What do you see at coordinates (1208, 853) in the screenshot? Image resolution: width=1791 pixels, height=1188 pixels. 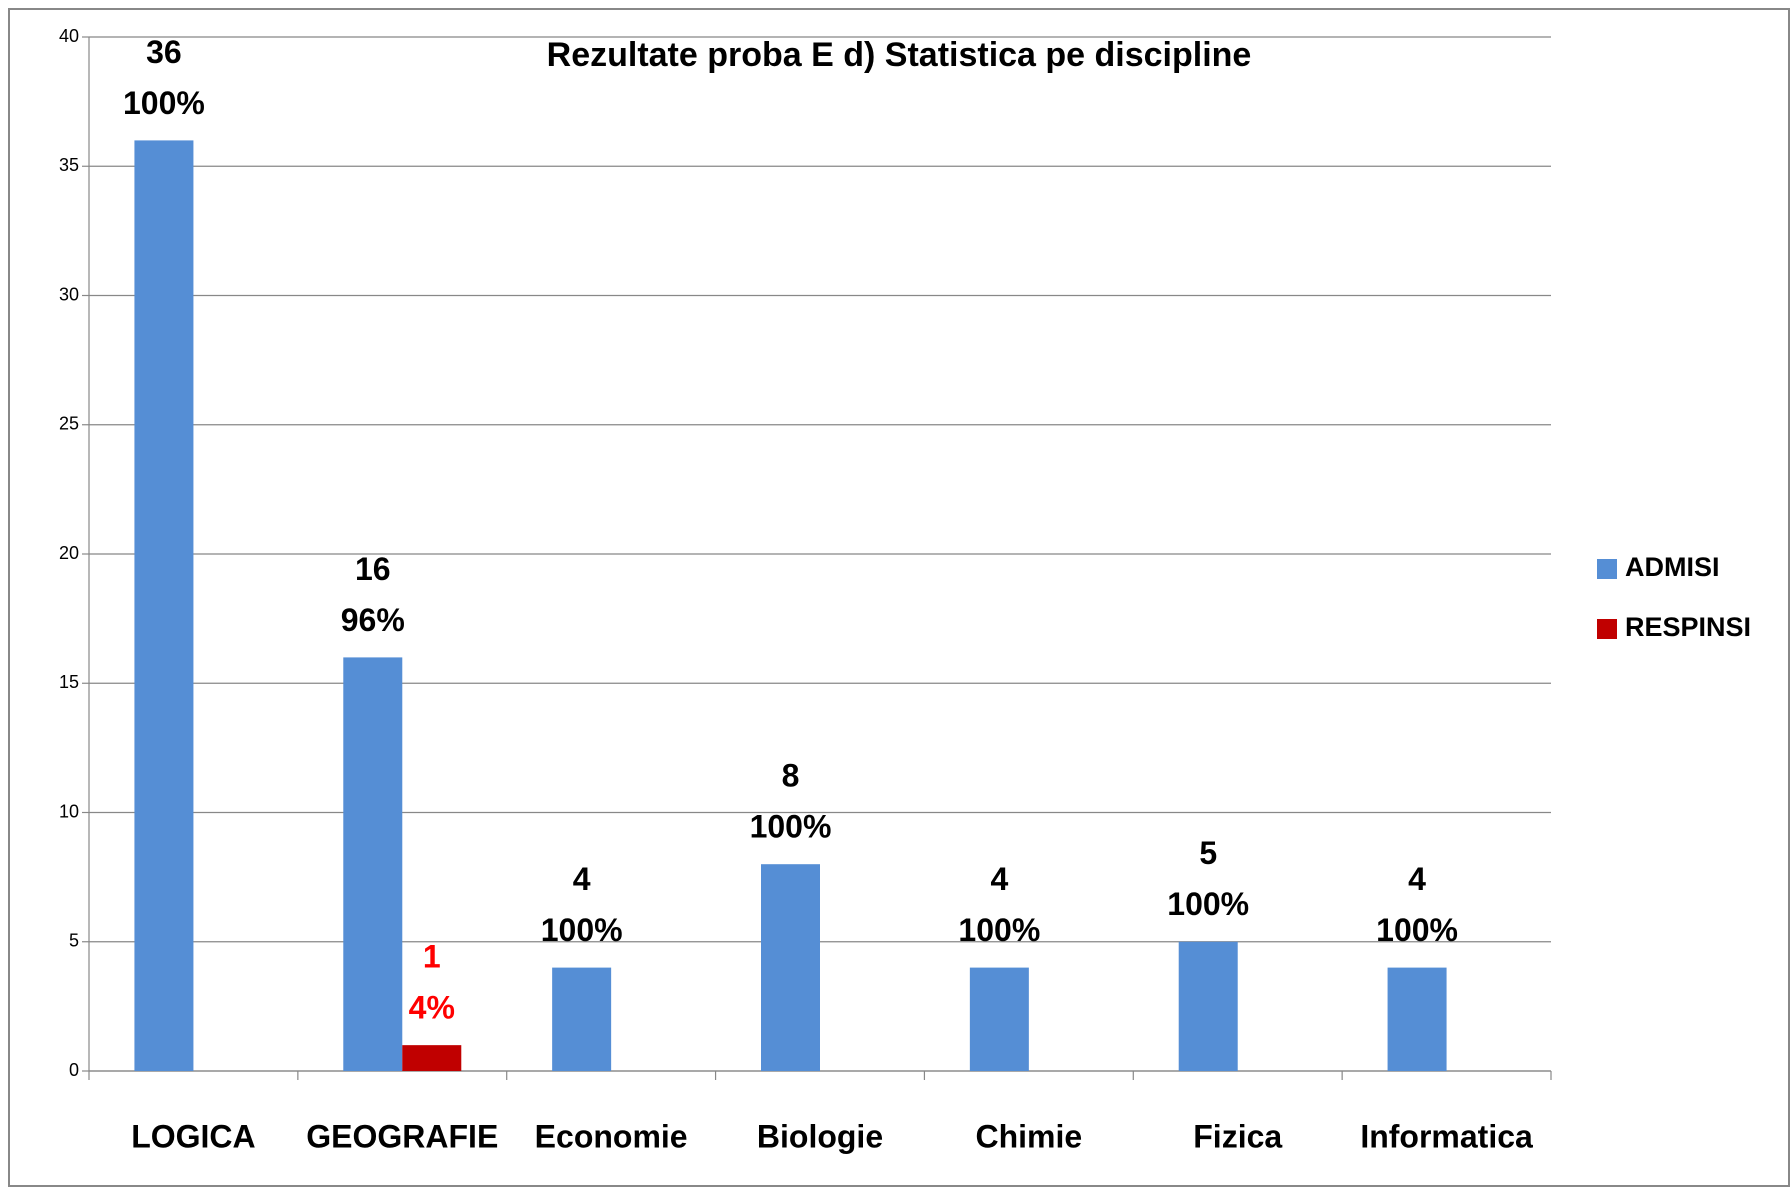 I see `data-label: 5` at bounding box center [1208, 853].